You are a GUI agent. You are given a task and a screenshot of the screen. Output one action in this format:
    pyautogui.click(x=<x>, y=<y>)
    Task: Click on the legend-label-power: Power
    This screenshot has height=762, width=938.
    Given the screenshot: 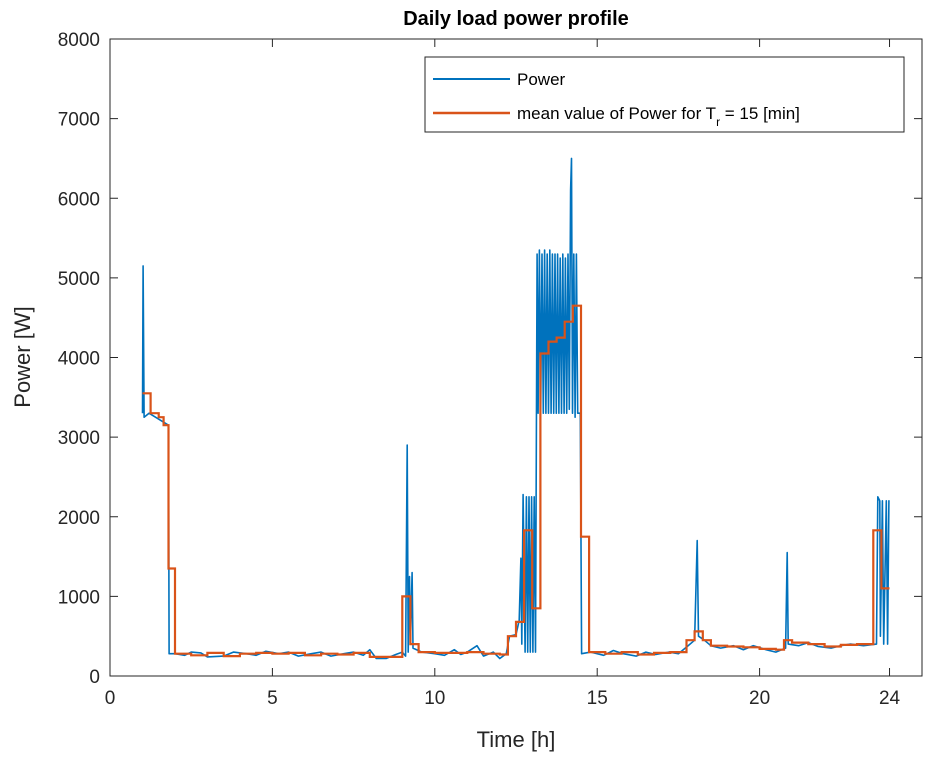 What is the action you would take?
    pyautogui.click(x=541, y=79)
    